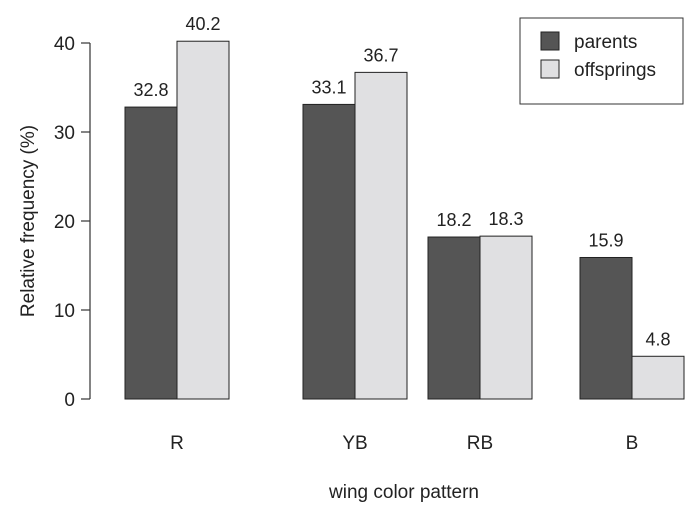 The image size is (692, 505). I want to click on y-axis: 0 10 20 30 40, so click(72, 222).